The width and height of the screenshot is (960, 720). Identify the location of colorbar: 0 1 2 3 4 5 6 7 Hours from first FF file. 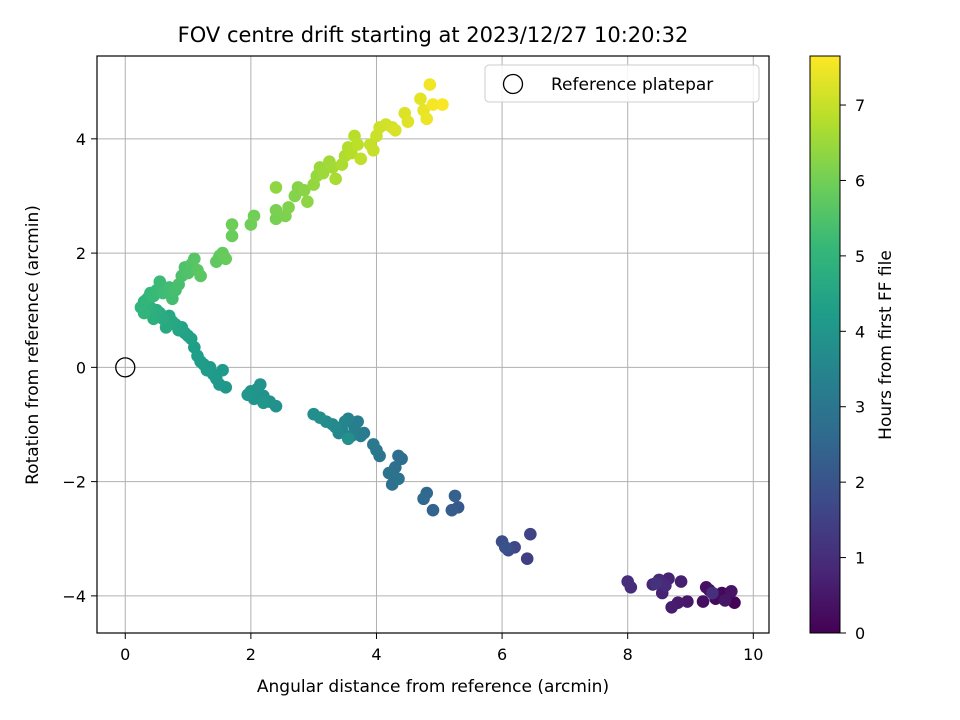
(852, 349).